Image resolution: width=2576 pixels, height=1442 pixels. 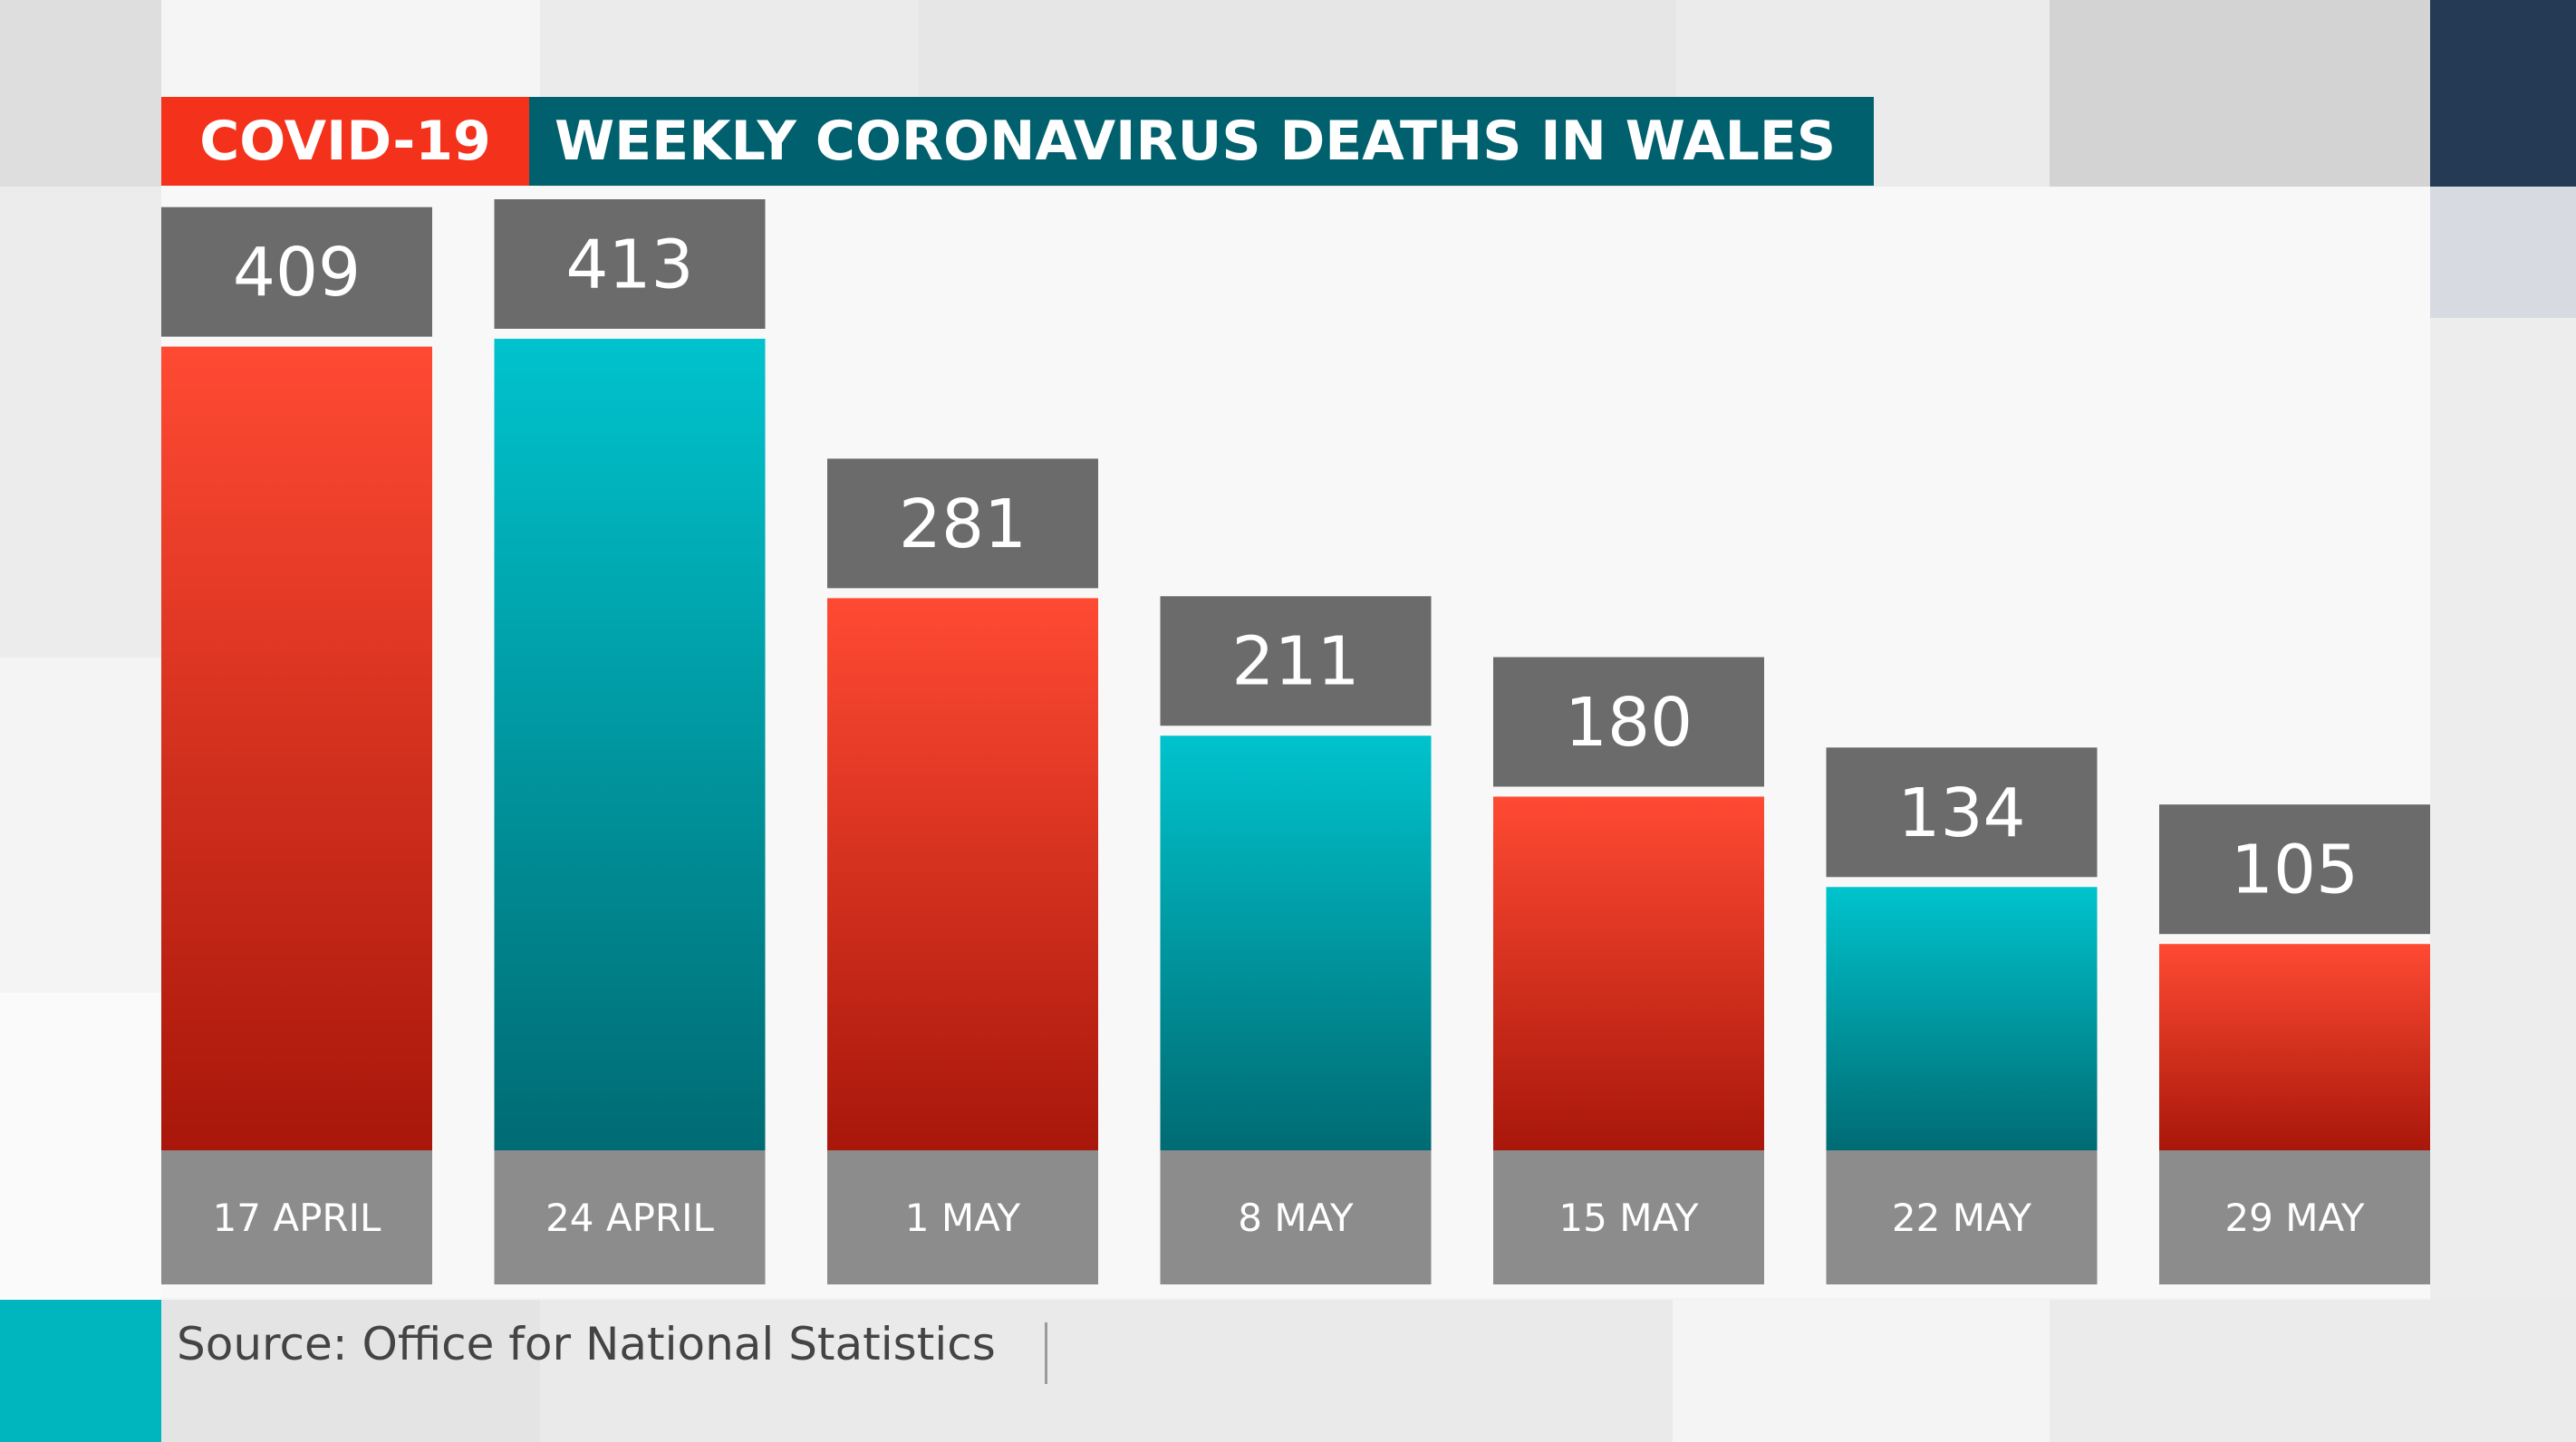 What do you see at coordinates (345, 141) in the screenshot?
I see `covid-tag: COVID-19` at bounding box center [345, 141].